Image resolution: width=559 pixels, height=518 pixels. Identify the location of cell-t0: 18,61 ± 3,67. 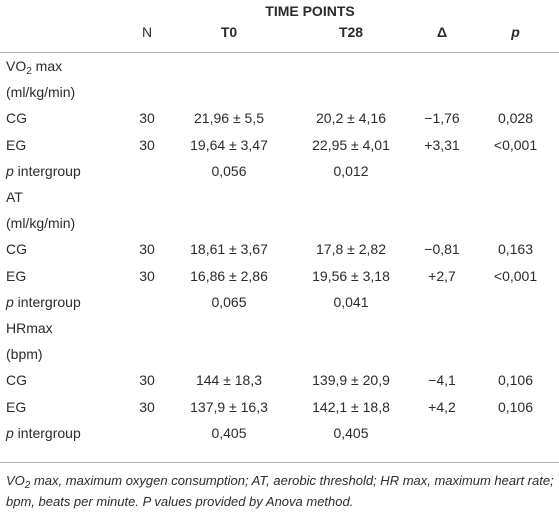
(229, 249).